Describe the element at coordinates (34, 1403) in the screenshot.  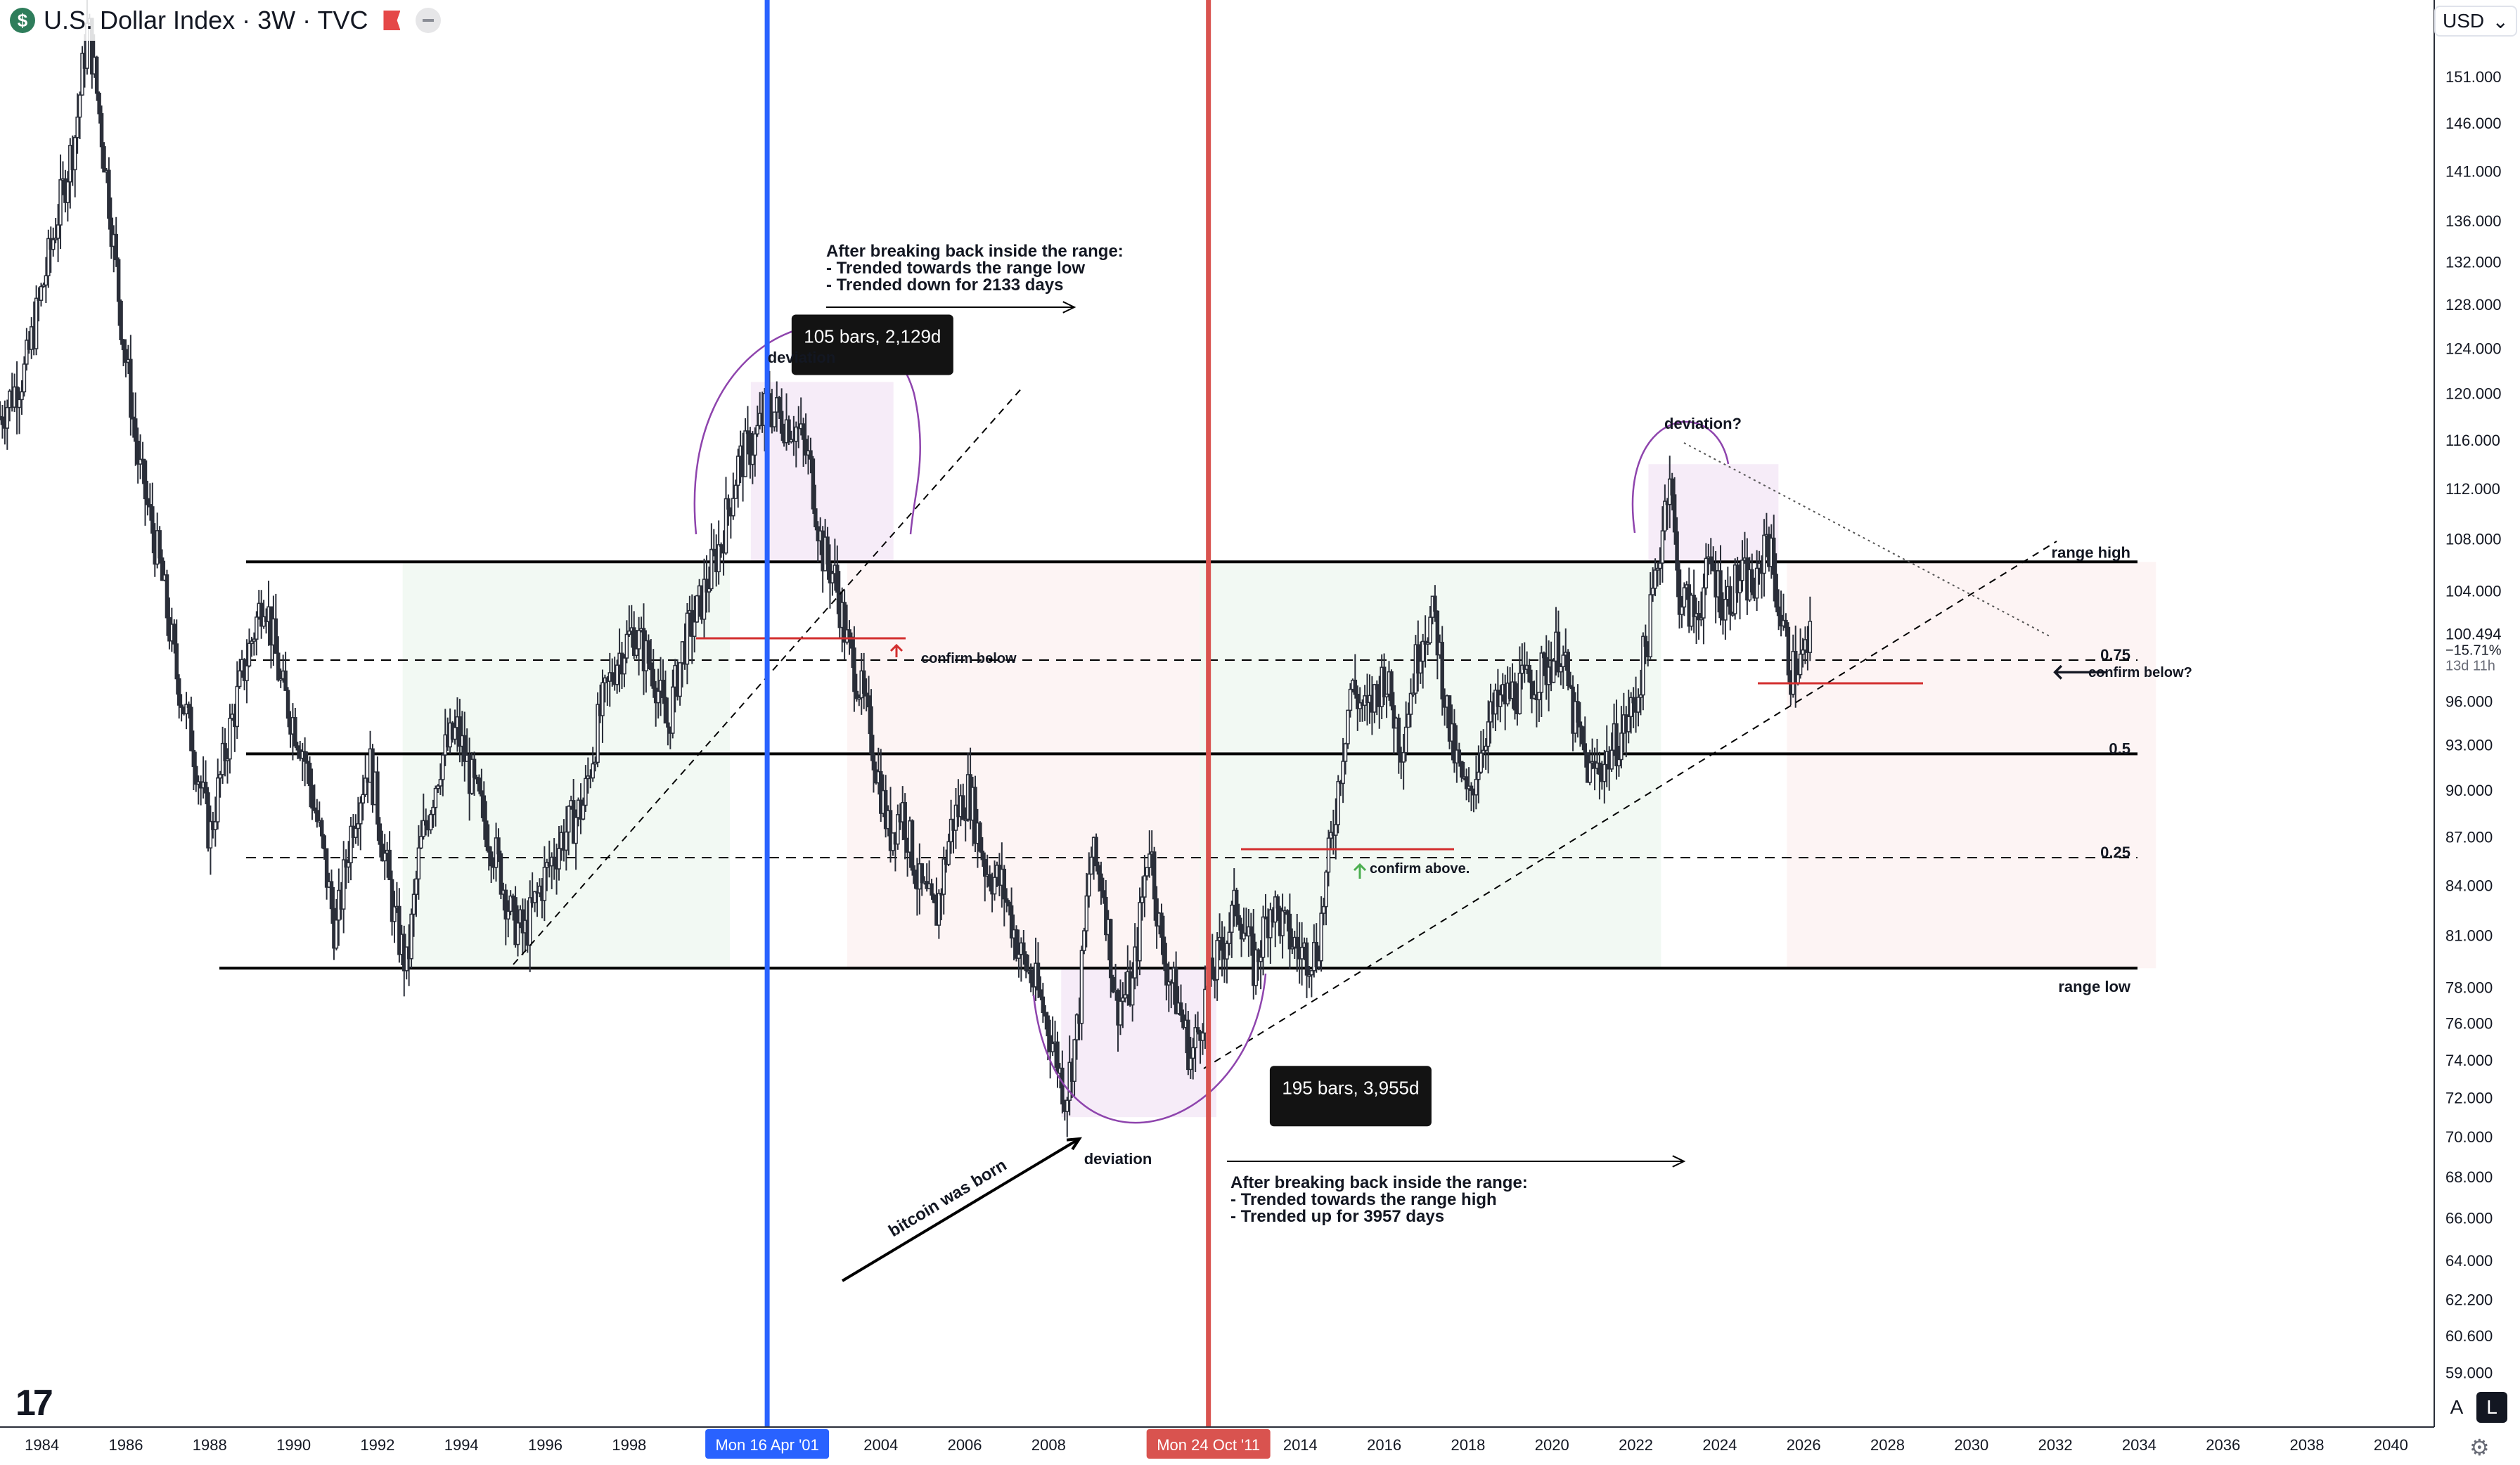
I see `tradingview-logo: 17` at that location.